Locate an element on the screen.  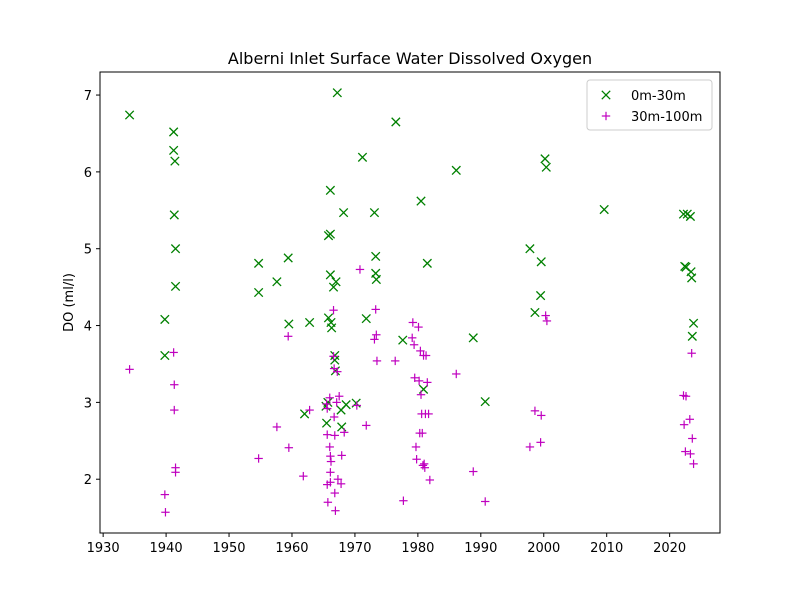
legend-marker is located at coordinates (606, 95).